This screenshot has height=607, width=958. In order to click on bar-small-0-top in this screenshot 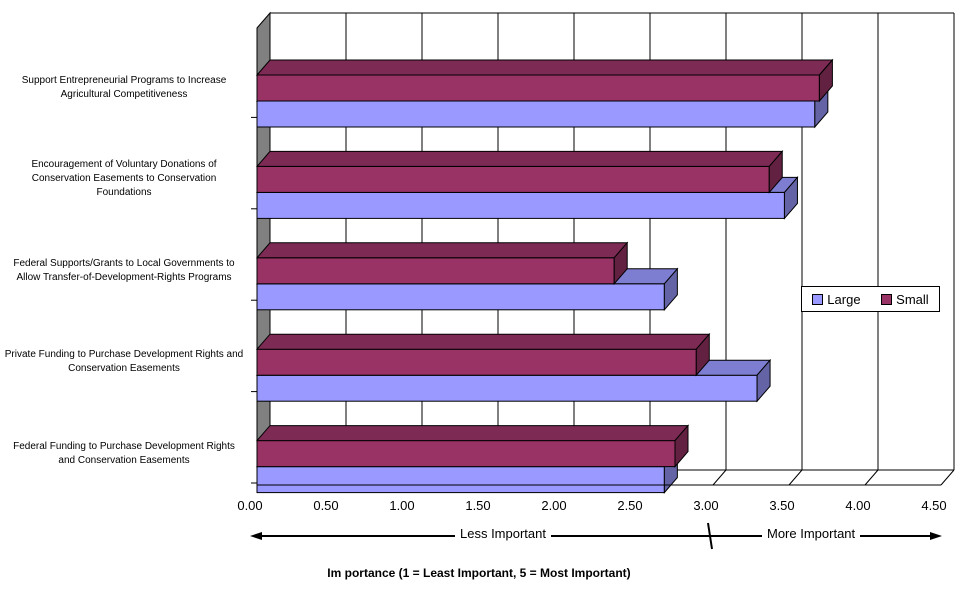, I will do `click(544, 67)`.